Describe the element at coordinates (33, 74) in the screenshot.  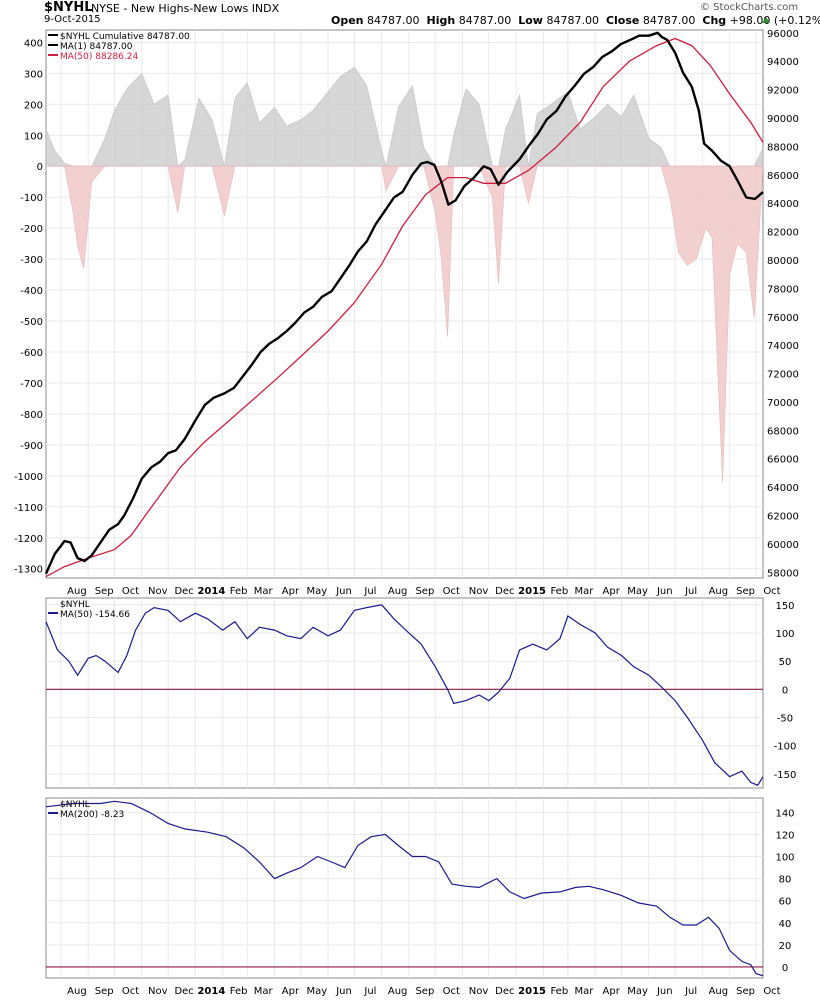
I see `main-left-y-tick-label: 300` at that location.